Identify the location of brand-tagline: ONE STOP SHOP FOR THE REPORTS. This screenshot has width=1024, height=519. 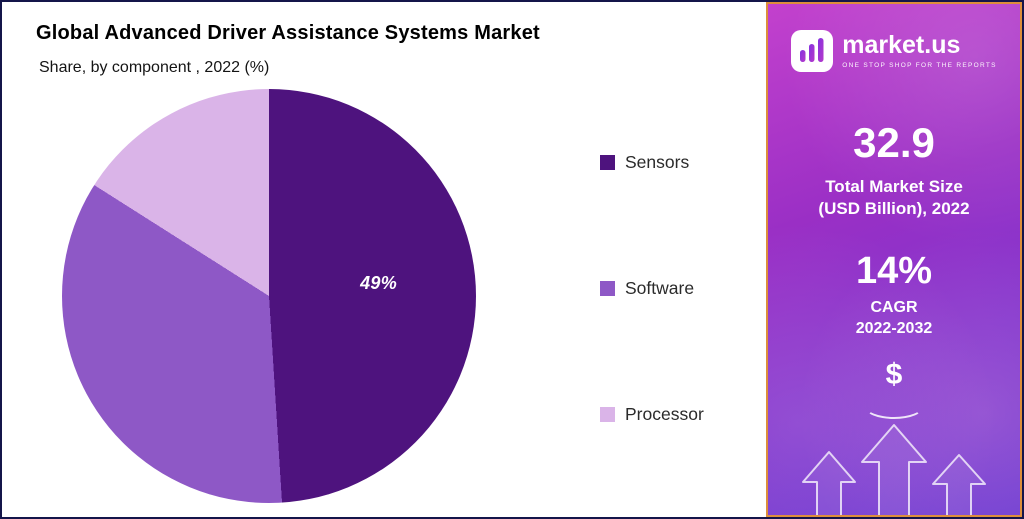
(919, 65).